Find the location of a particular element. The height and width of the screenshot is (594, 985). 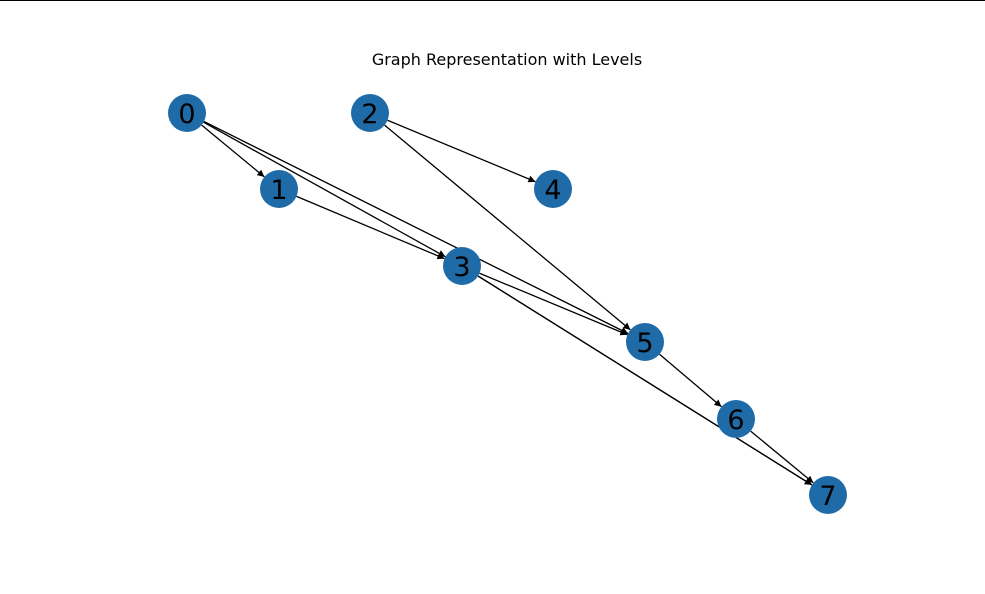

node-label-4: 4 is located at coordinates (552, 190).